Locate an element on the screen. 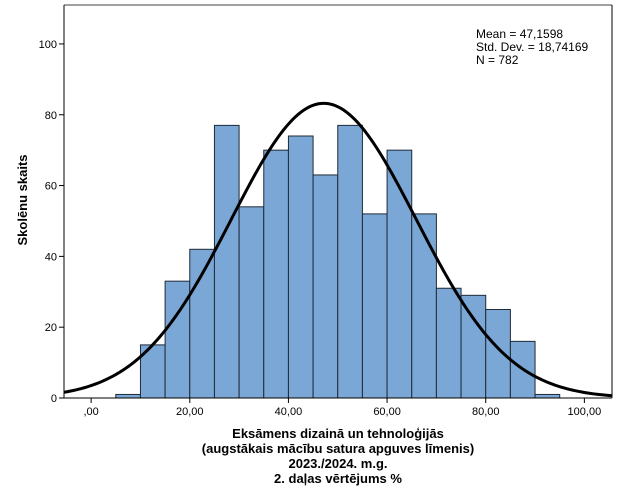 This screenshot has height=500, width=625. y-axis-title: Skolēnu skaits is located at coordinates (22, 199).